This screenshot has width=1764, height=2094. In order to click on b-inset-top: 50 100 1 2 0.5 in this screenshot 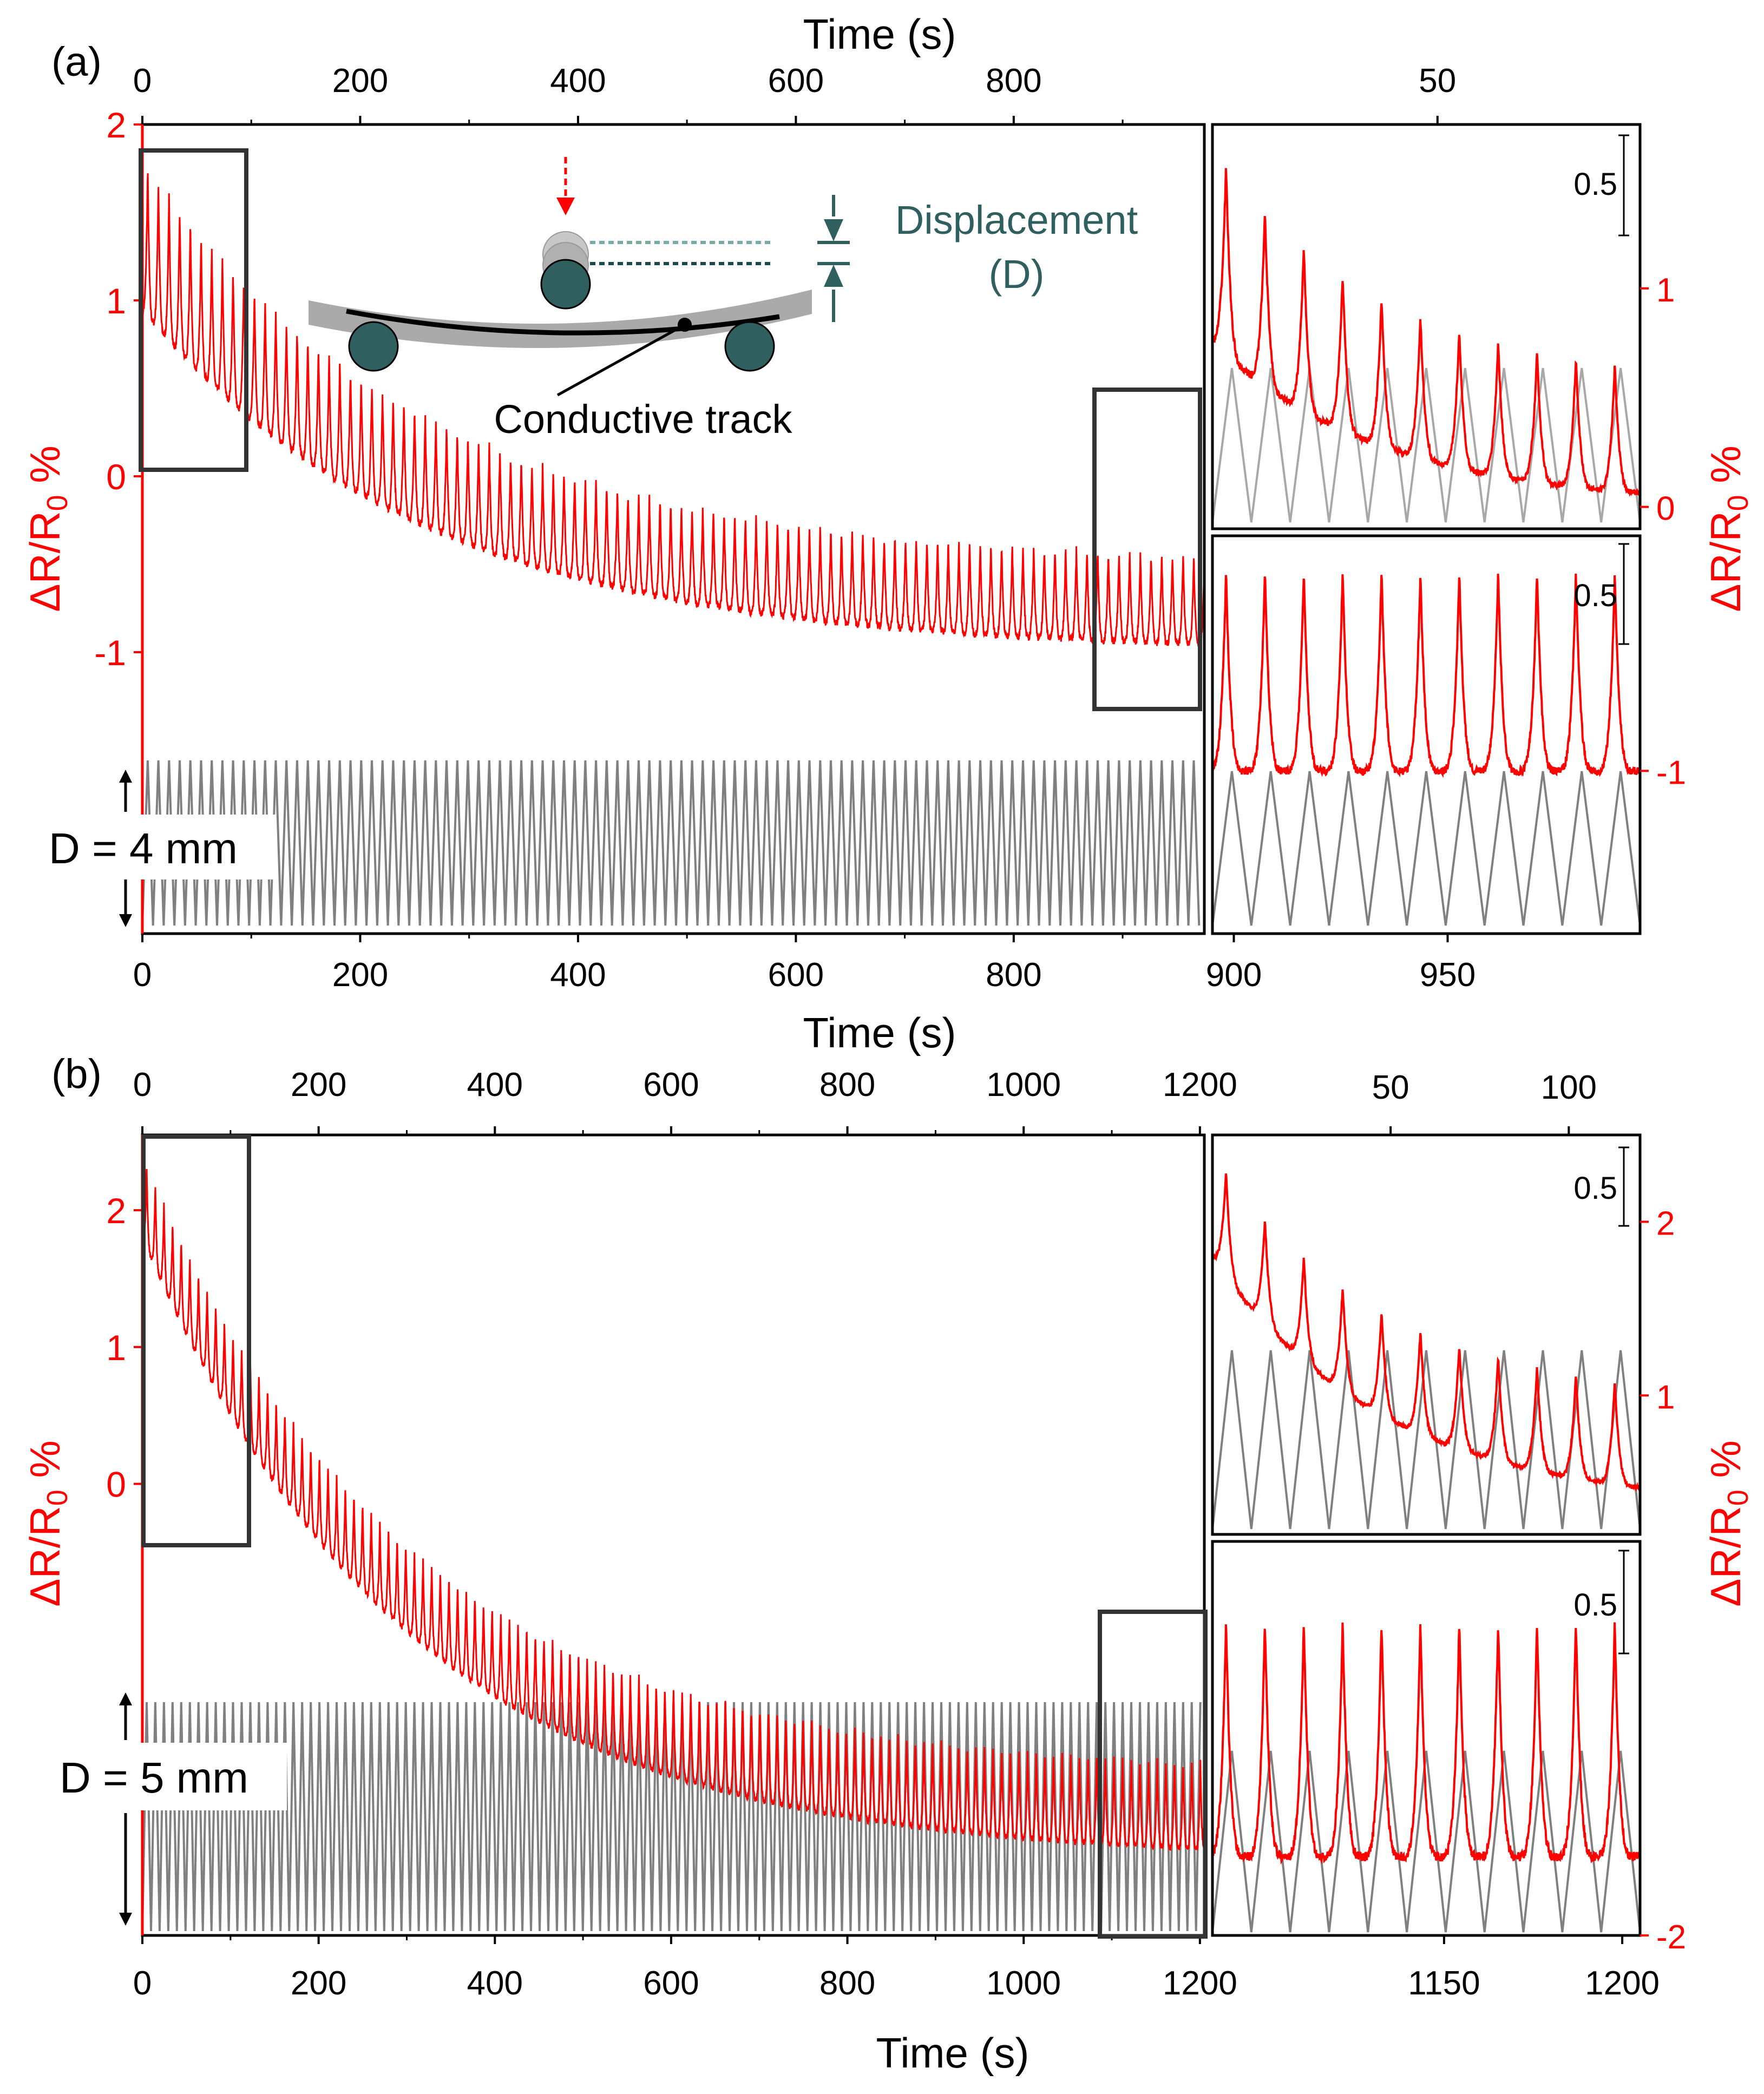, I will do `click(1443, 1302)`.